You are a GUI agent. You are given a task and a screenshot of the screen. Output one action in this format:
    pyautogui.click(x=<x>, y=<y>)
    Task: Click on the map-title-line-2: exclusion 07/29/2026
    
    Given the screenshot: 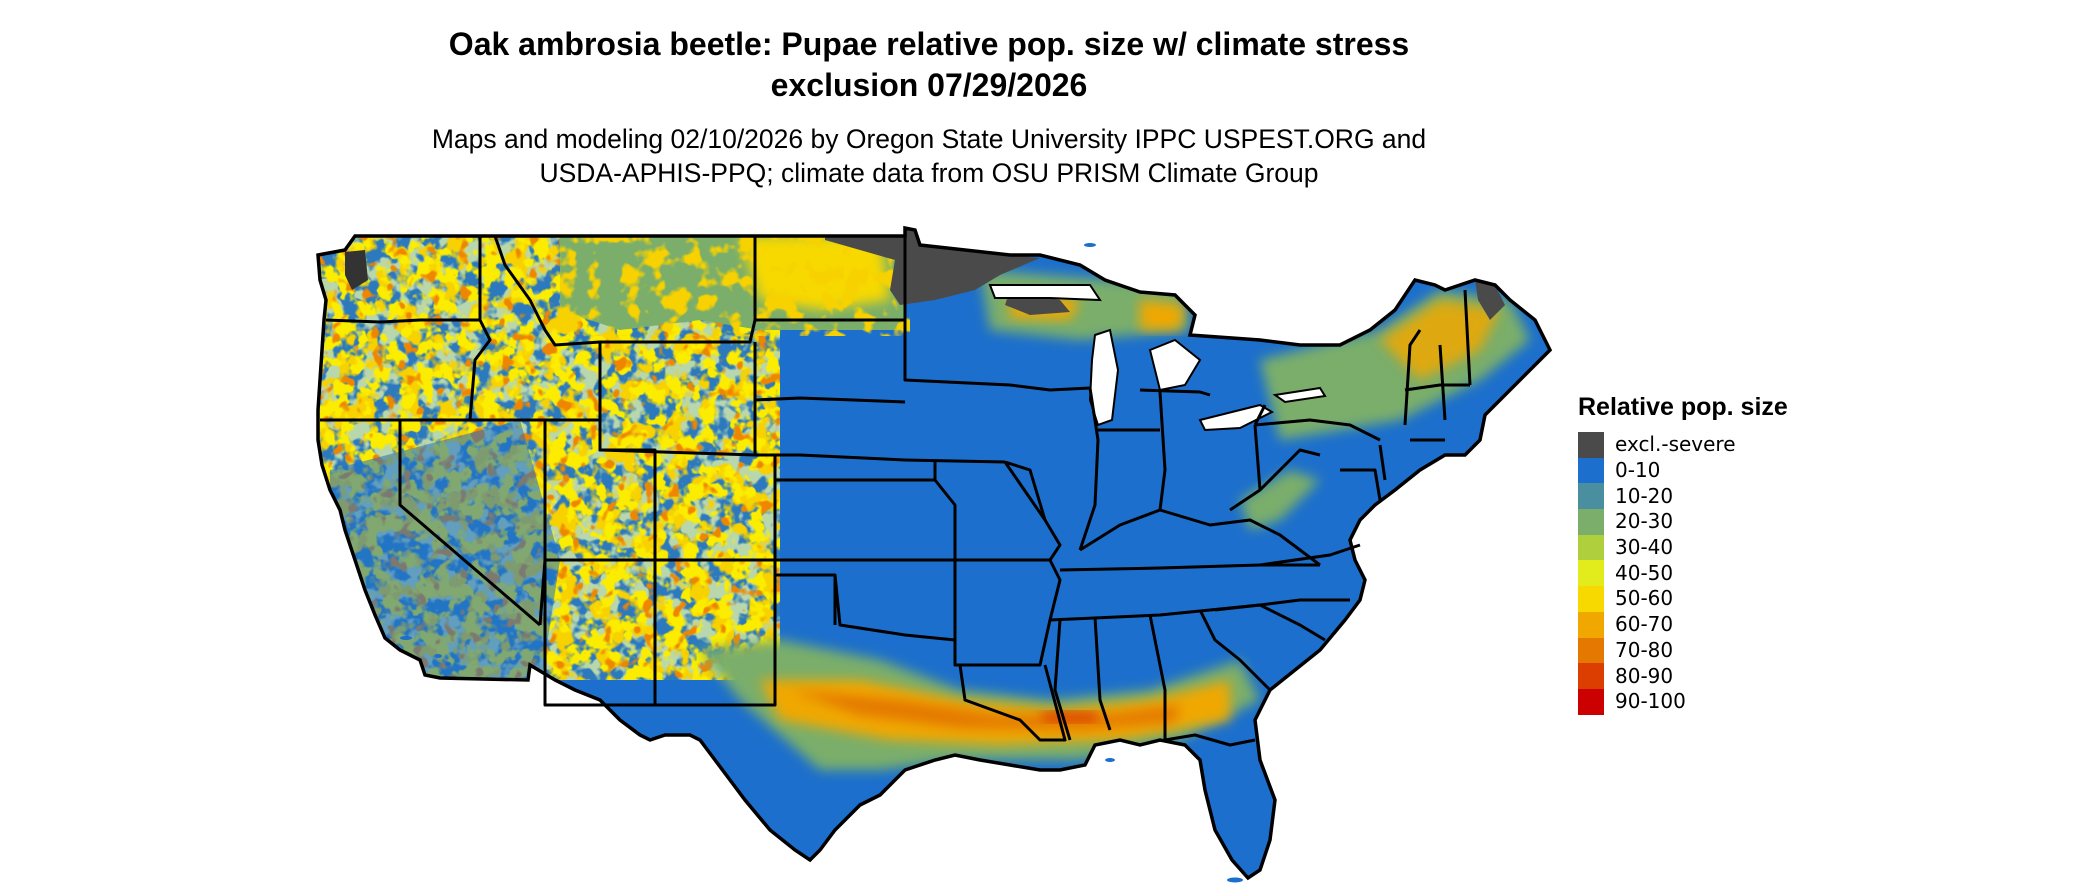 What is the action you would take?
    pyautogui.click(x=929, y=85)
    